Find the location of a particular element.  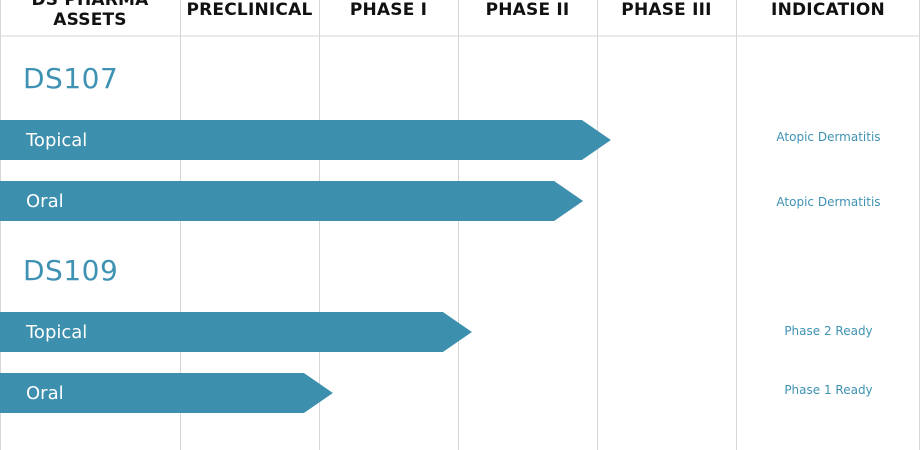

pipeline-bar-ds109-topical: Topical is located at coordinates (236, 332).